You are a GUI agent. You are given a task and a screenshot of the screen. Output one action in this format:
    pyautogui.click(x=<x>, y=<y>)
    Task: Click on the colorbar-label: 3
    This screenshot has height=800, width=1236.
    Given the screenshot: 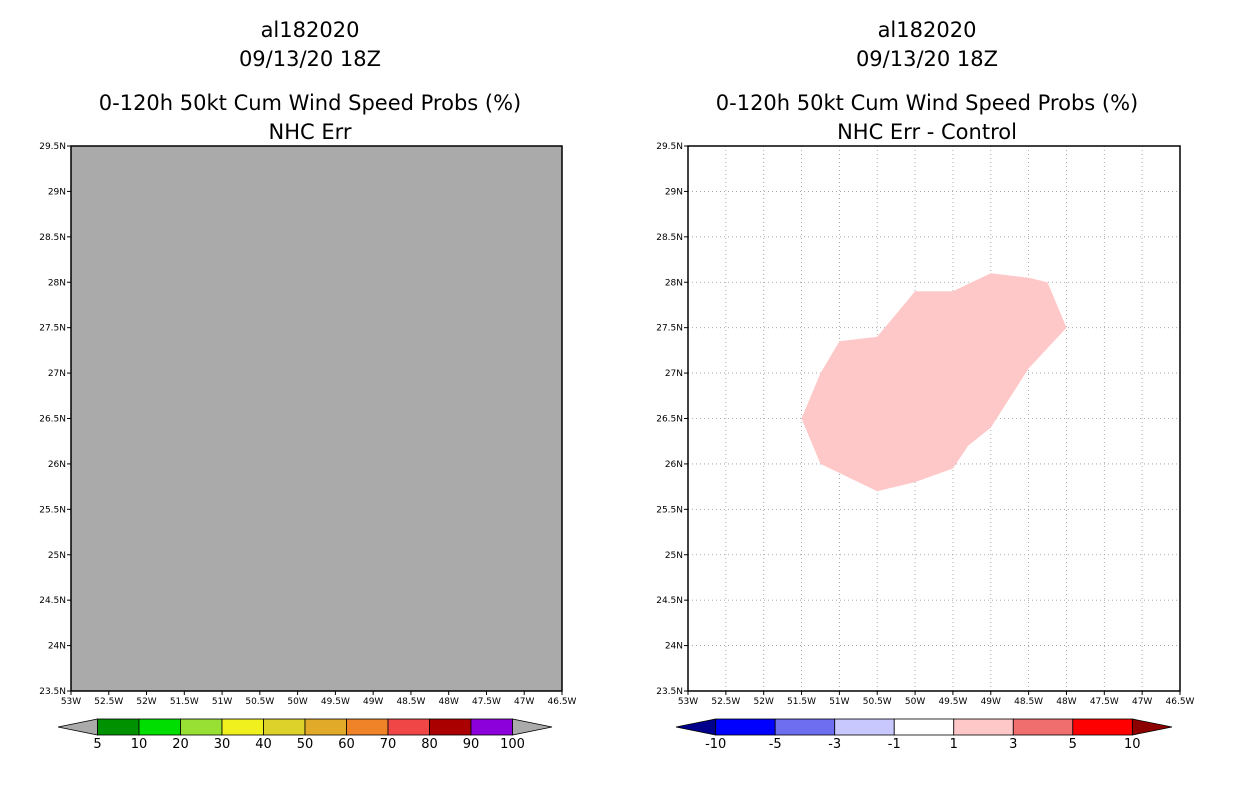 What is the action you would take?
    pyautogui.click(x=1013, y=744)
    